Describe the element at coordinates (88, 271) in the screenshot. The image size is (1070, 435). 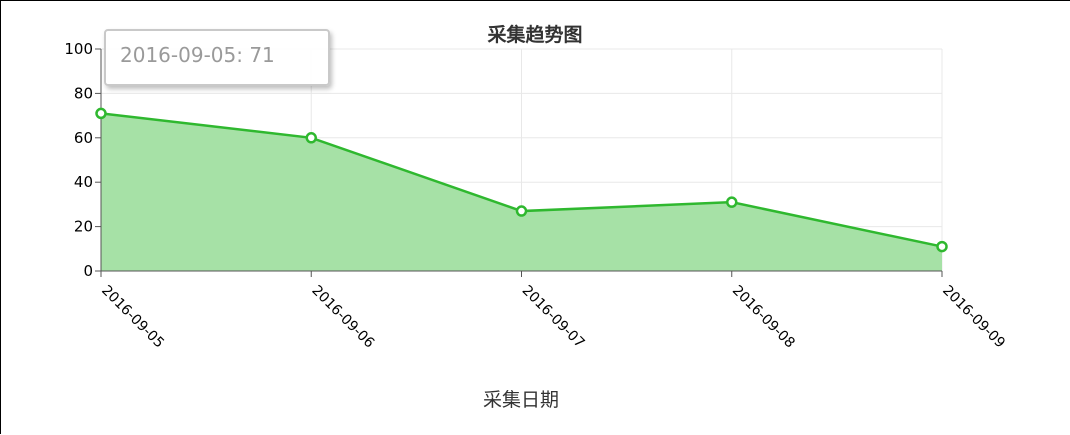
I see `y-tick-label: 0` at that location.